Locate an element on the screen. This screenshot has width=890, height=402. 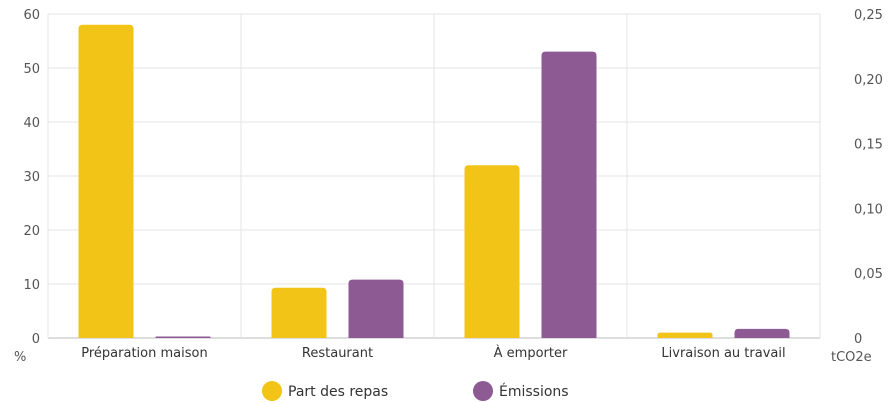
legend-label: Part des repas is located at coordinates (338, 392).